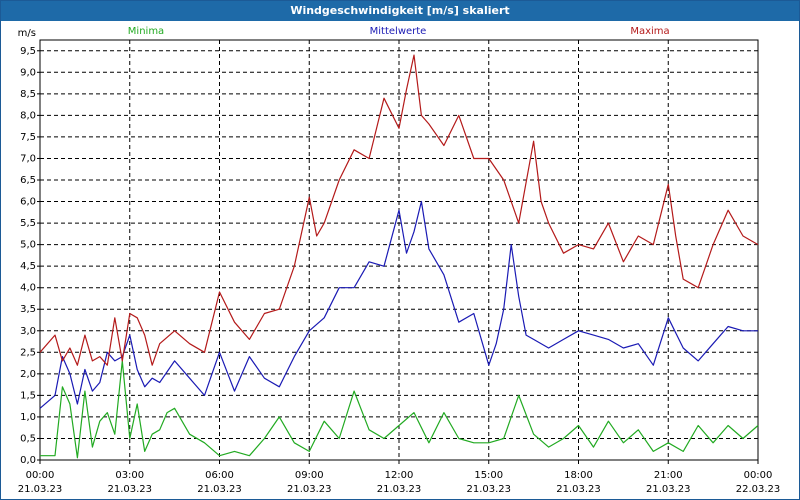 The height and width of the screenshot is (500, 800). I want to click on y-tick-label: 3,0, so click(28, 331).